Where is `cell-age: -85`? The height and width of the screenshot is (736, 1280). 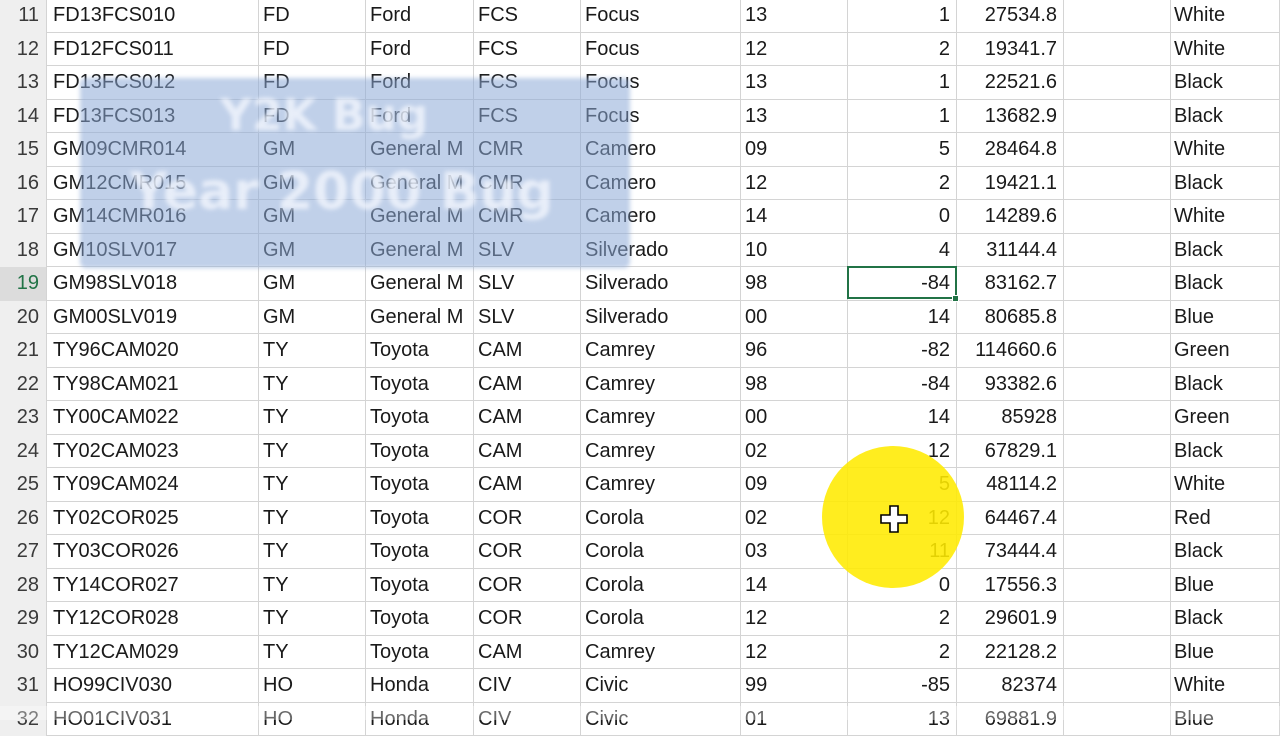
cell-age: -85 is located at coordinates (902, 686).